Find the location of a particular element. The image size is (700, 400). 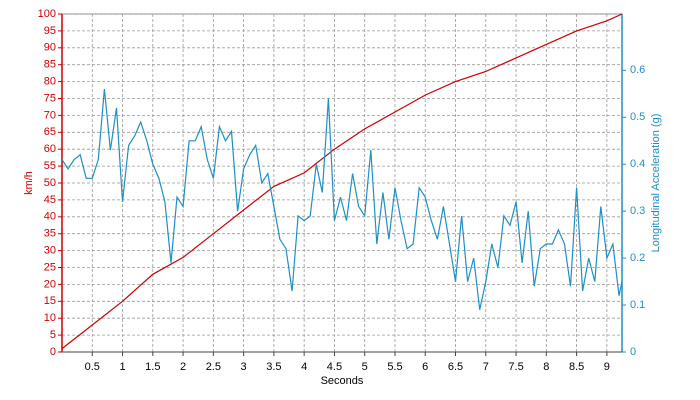

y-tick-label: 0 is located at coordinates (53, 352).